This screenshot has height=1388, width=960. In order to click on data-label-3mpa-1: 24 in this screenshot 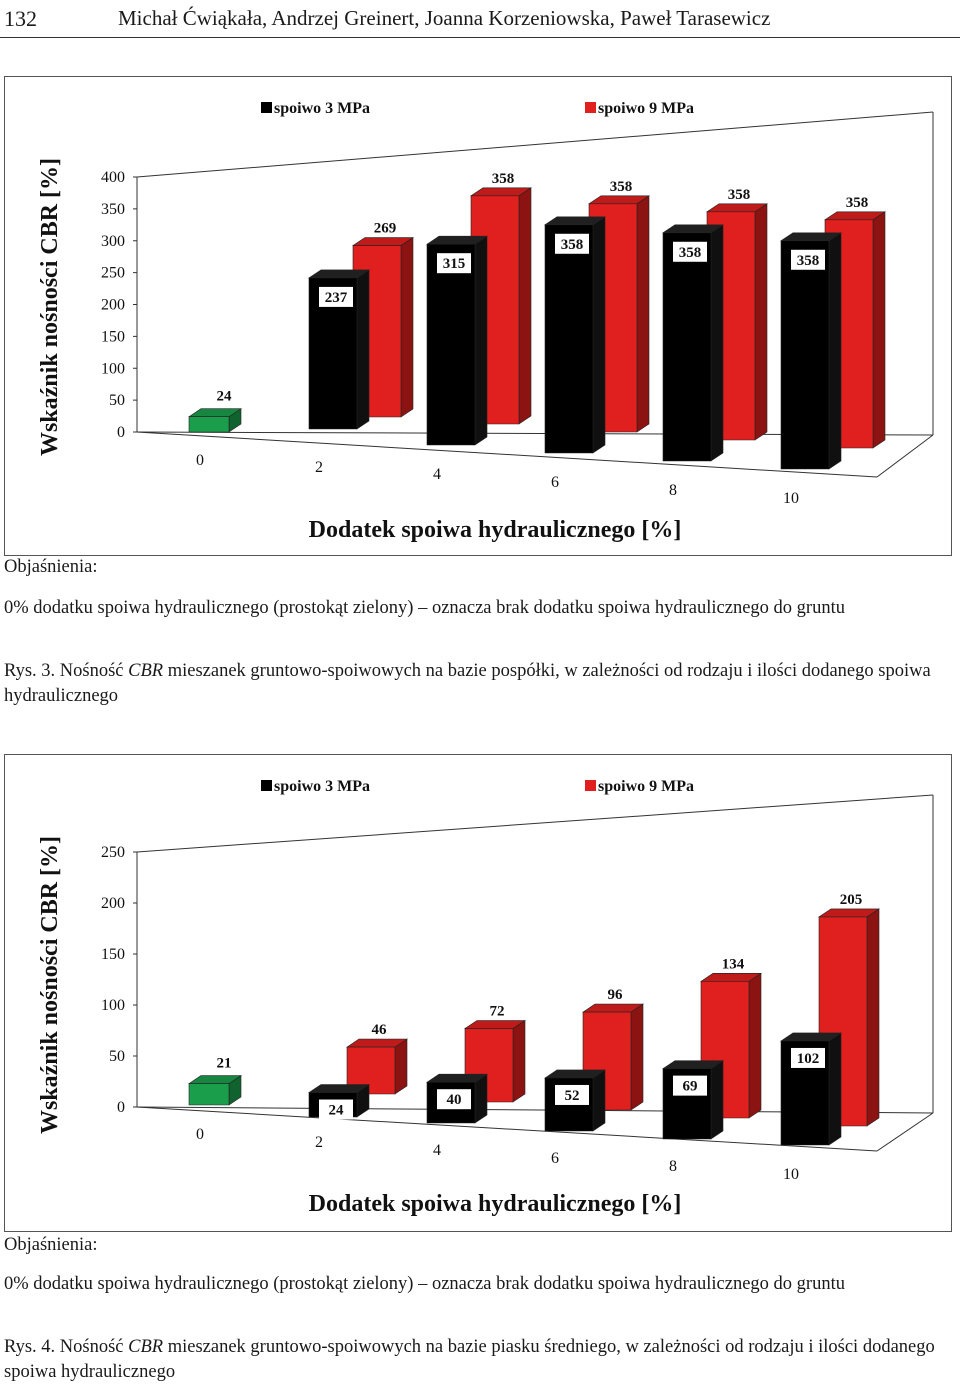, I will do `click(337, 1111)`.